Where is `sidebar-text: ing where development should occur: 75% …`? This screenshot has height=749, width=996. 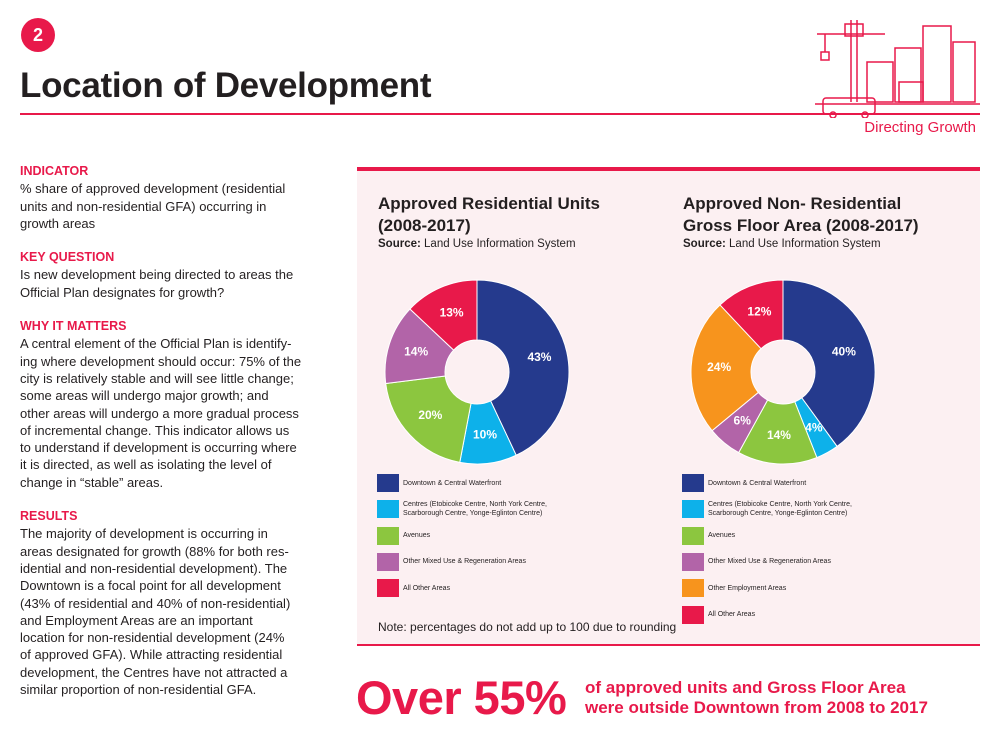 sidebar-text: ing where development should occur: 75% … is located at coordinates (161, 361).